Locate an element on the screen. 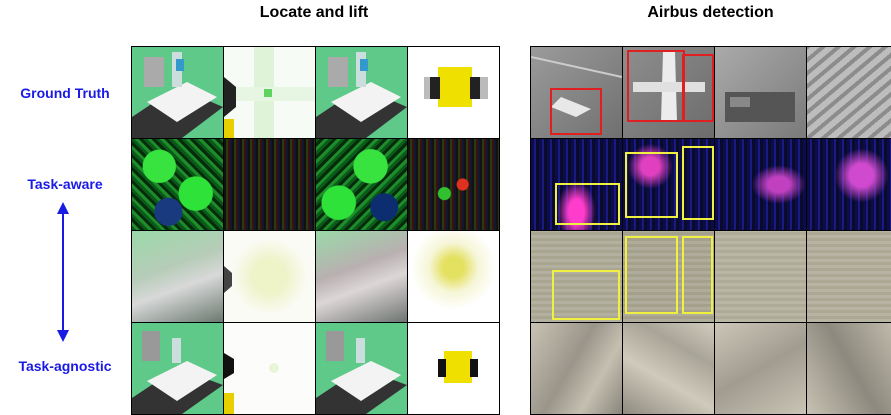 This screenshot has height=415, width=891. row-label-task-agnostic: Task-agnostic is located at coordinates (65, 366).